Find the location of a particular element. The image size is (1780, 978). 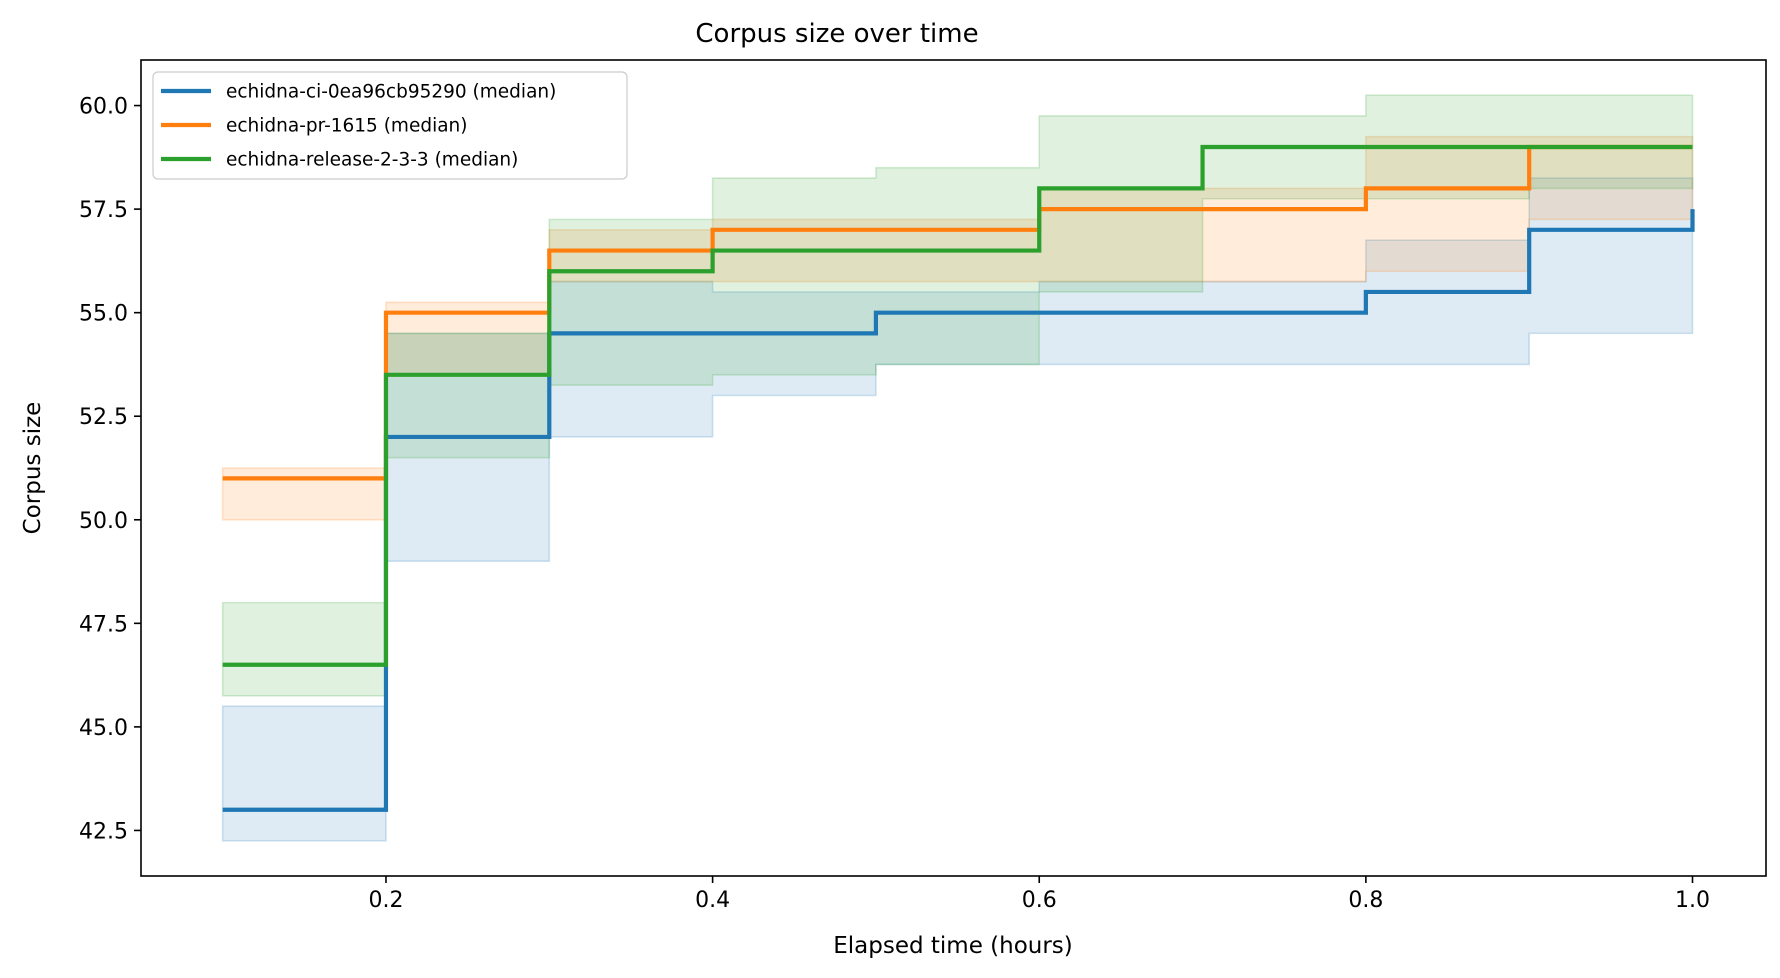

x-tick-label: 0.2 is located at coordinates (385, 900).